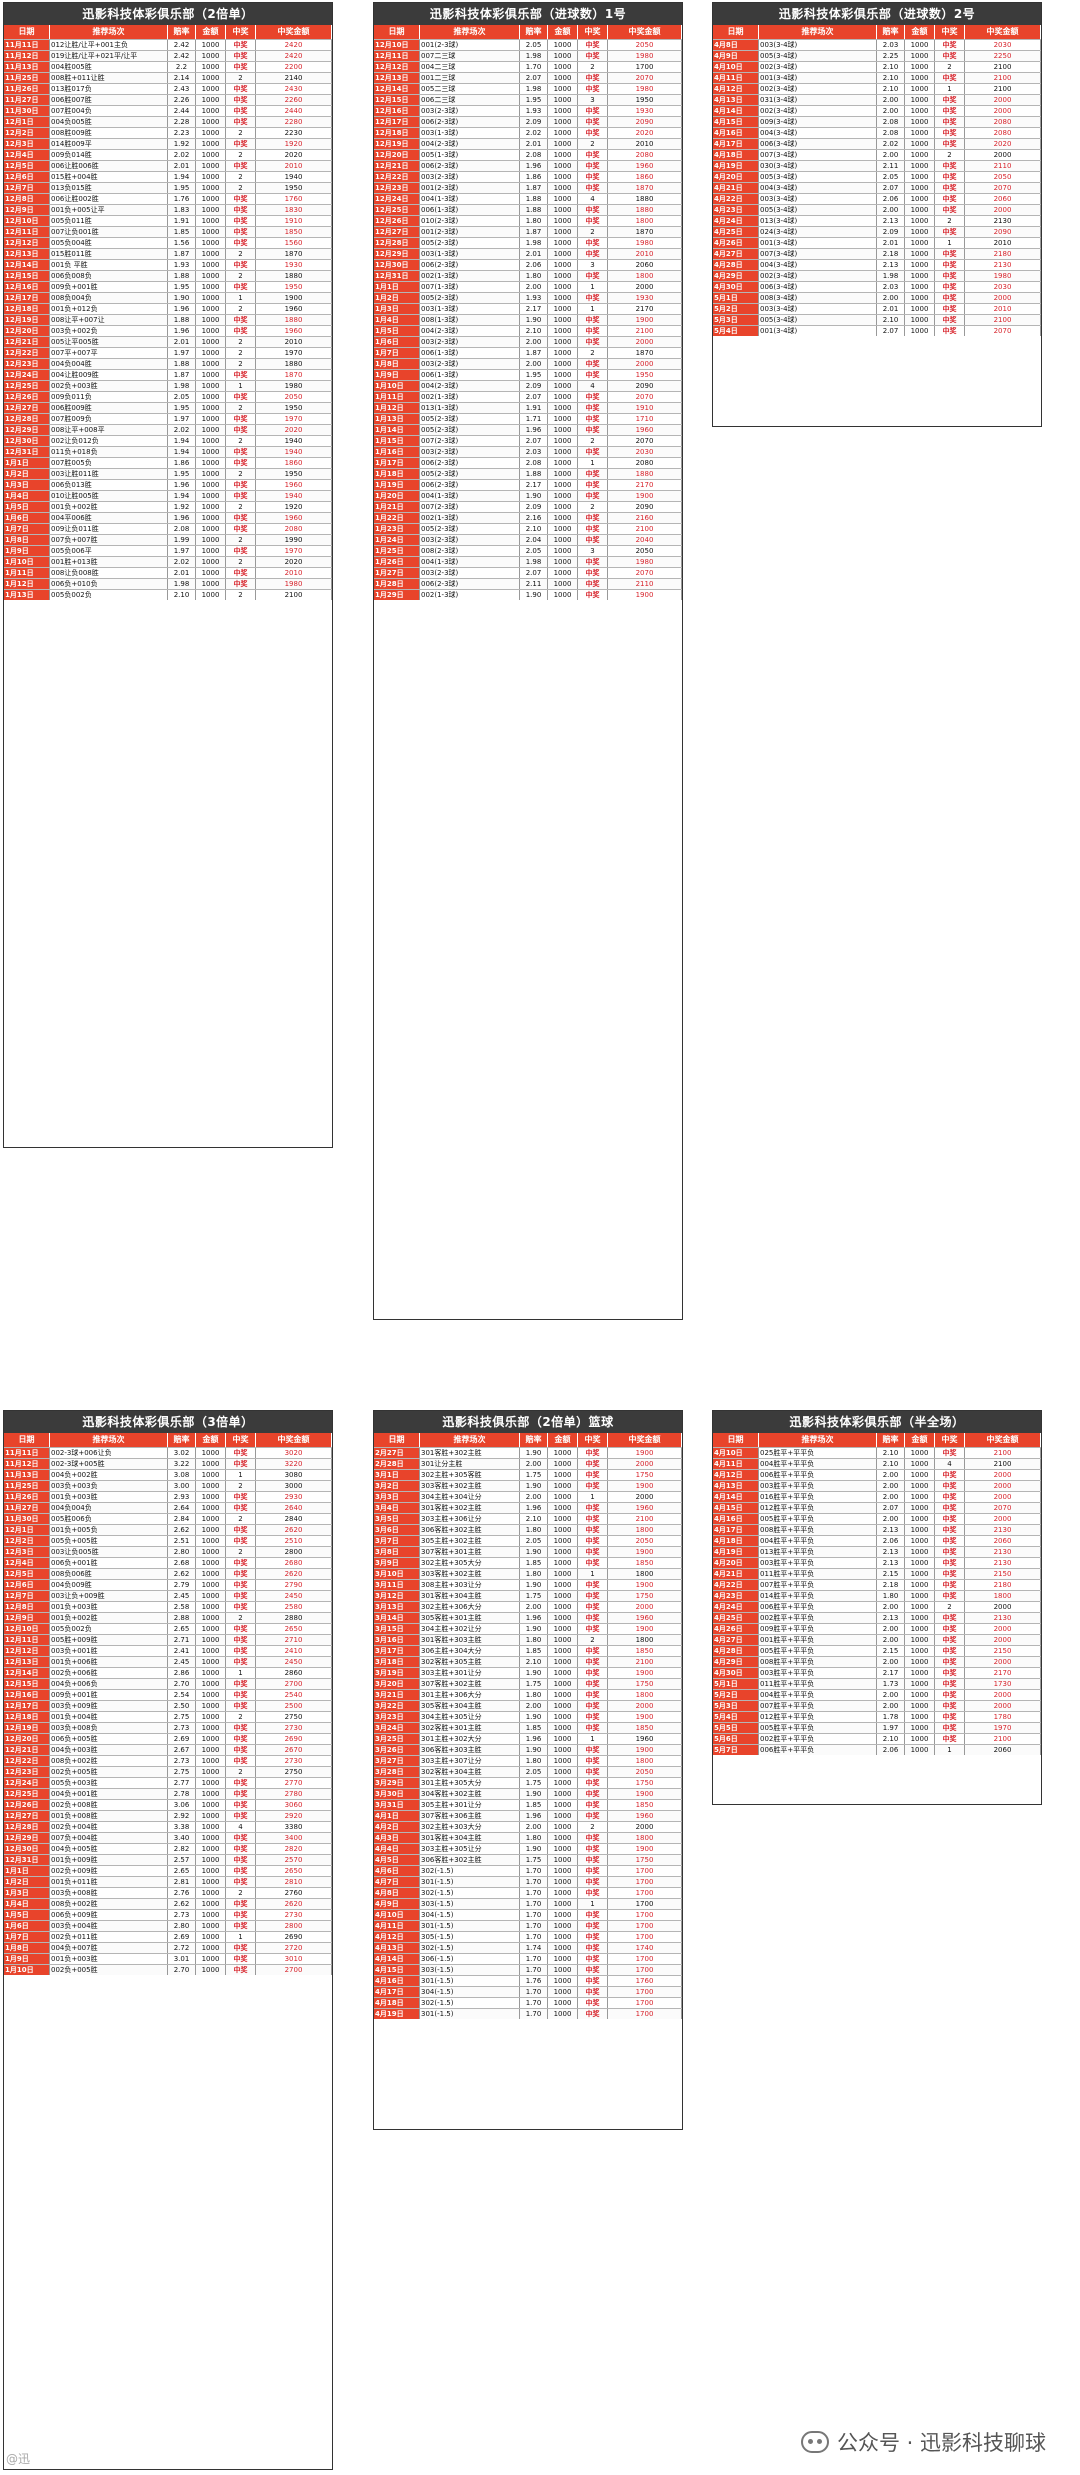 The height and width of the screenshot is (2475, 1080). What do you see at coordinates (891, 1728) in the screenshot?
I see `odds-cell: 1.97` at bounding box center [891, 1728].